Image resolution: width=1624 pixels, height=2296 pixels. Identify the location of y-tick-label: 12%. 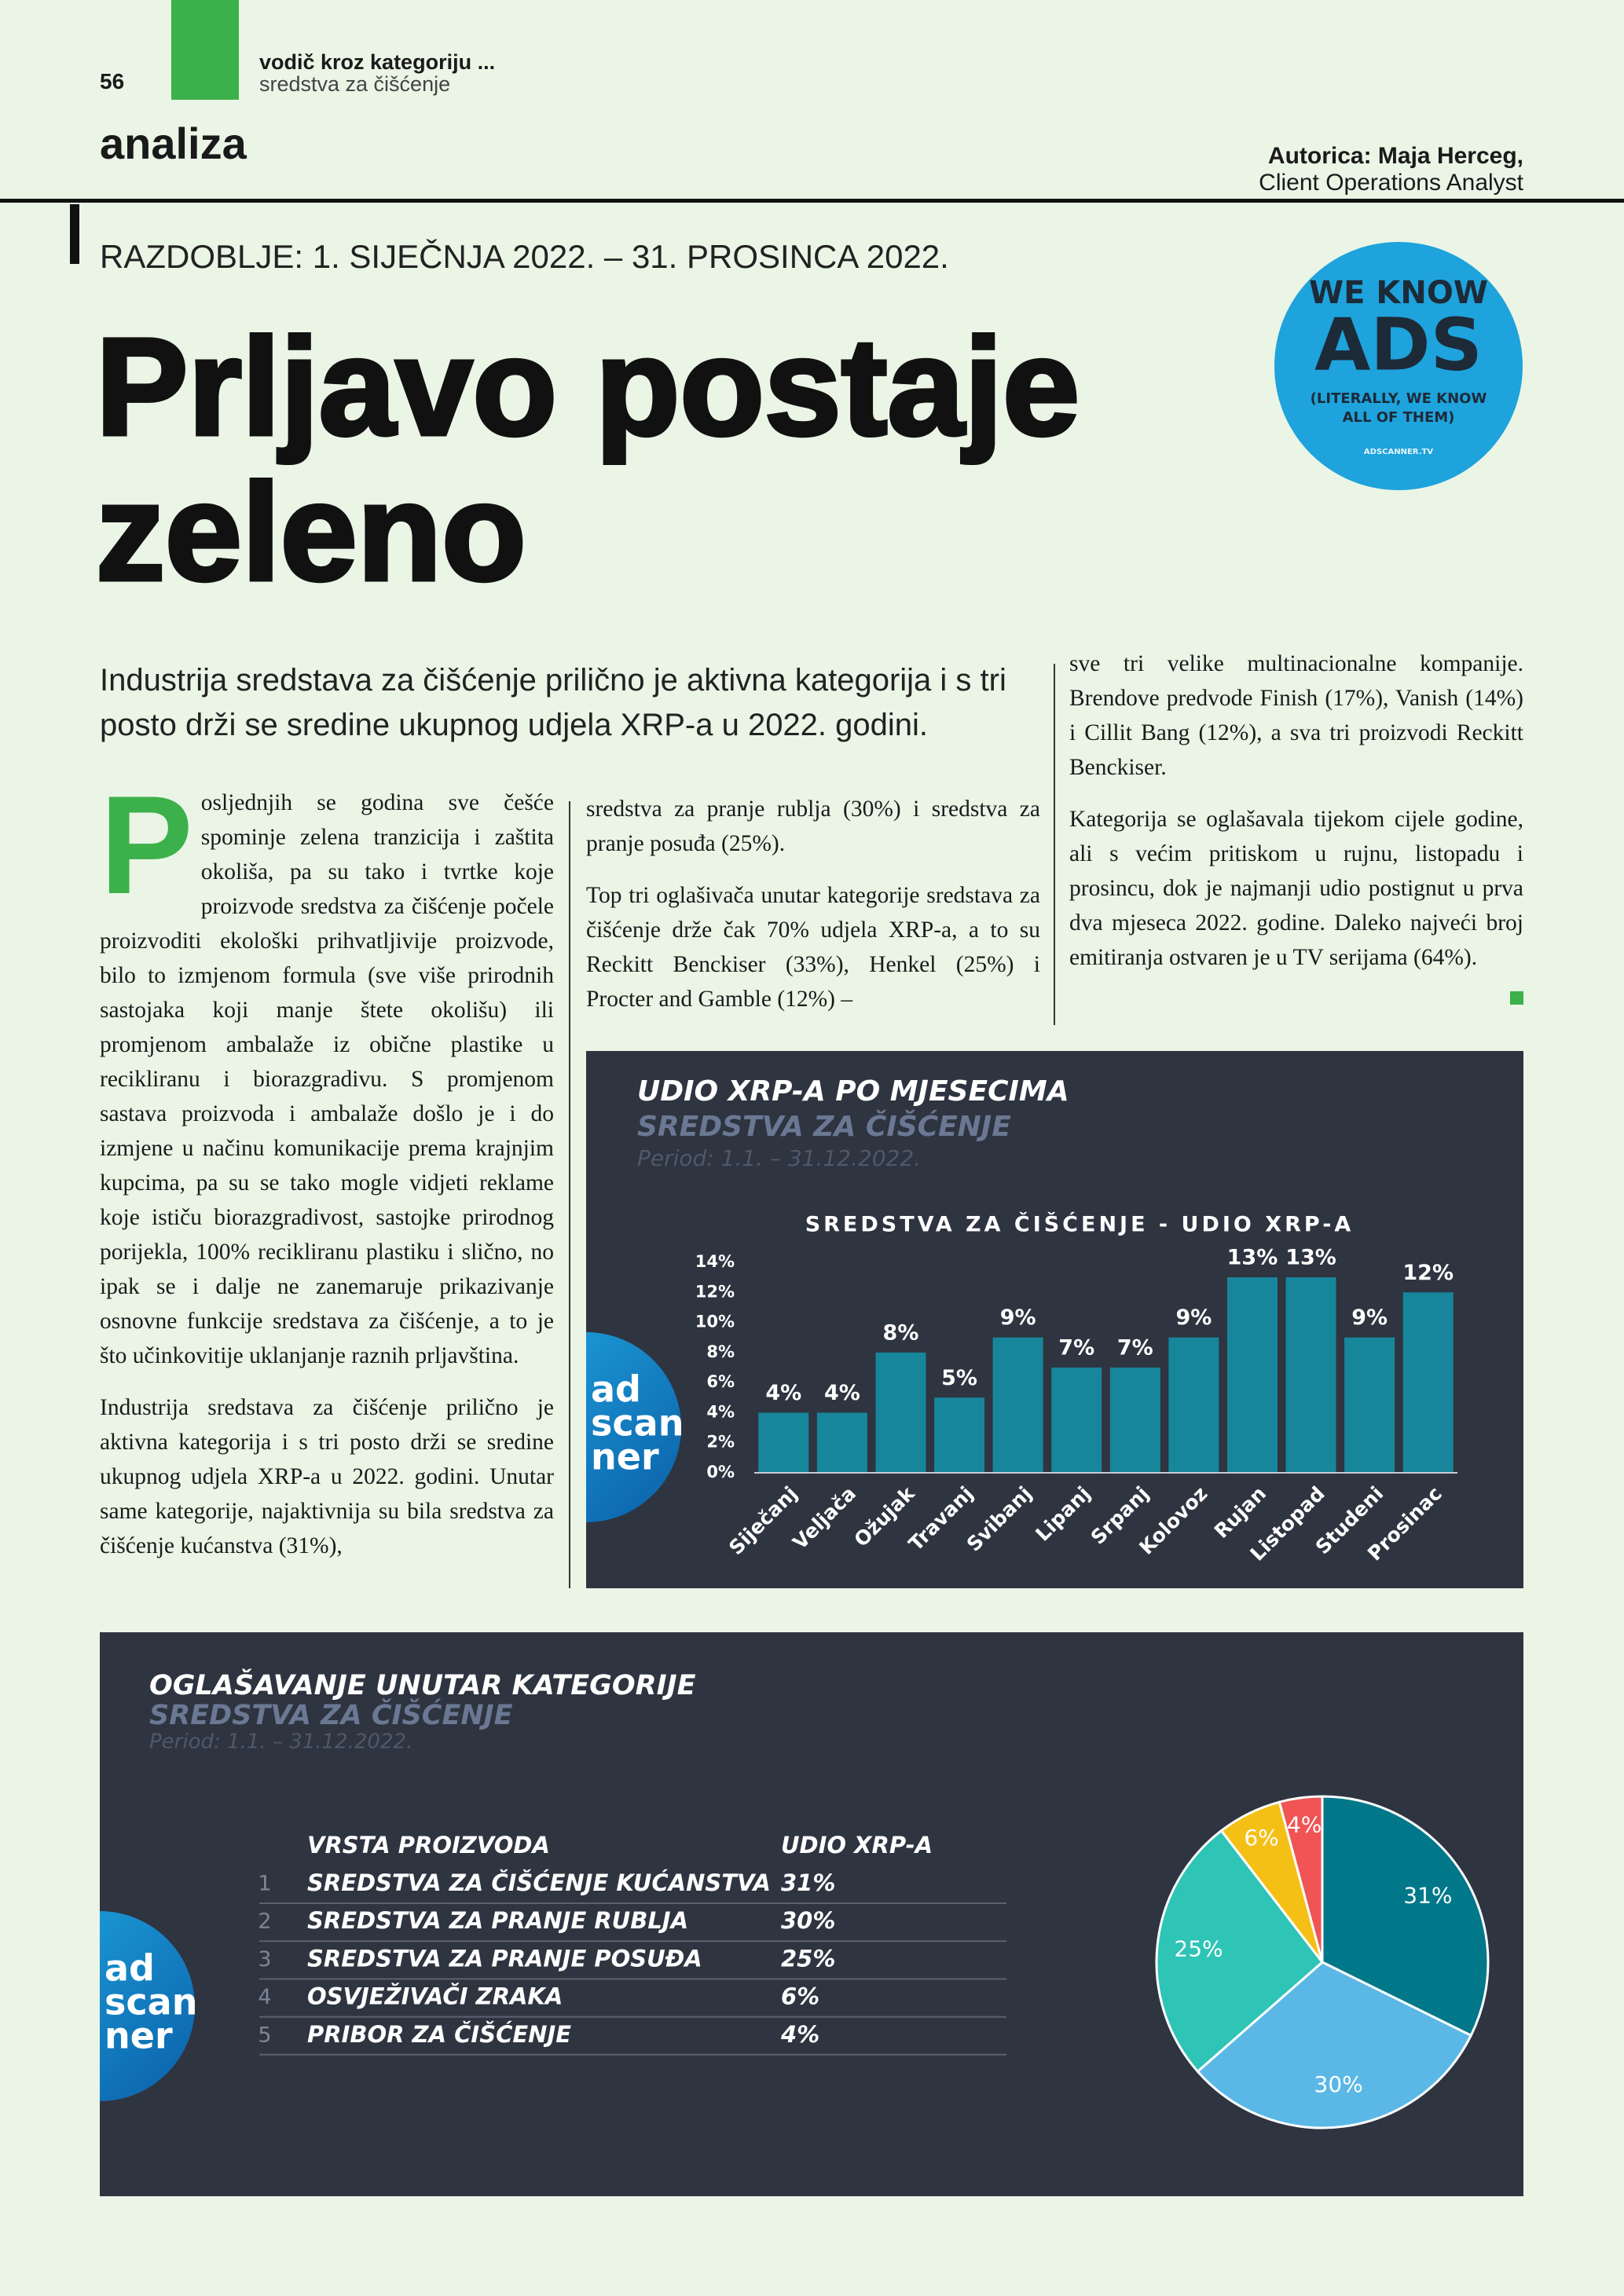
(715, 1291).